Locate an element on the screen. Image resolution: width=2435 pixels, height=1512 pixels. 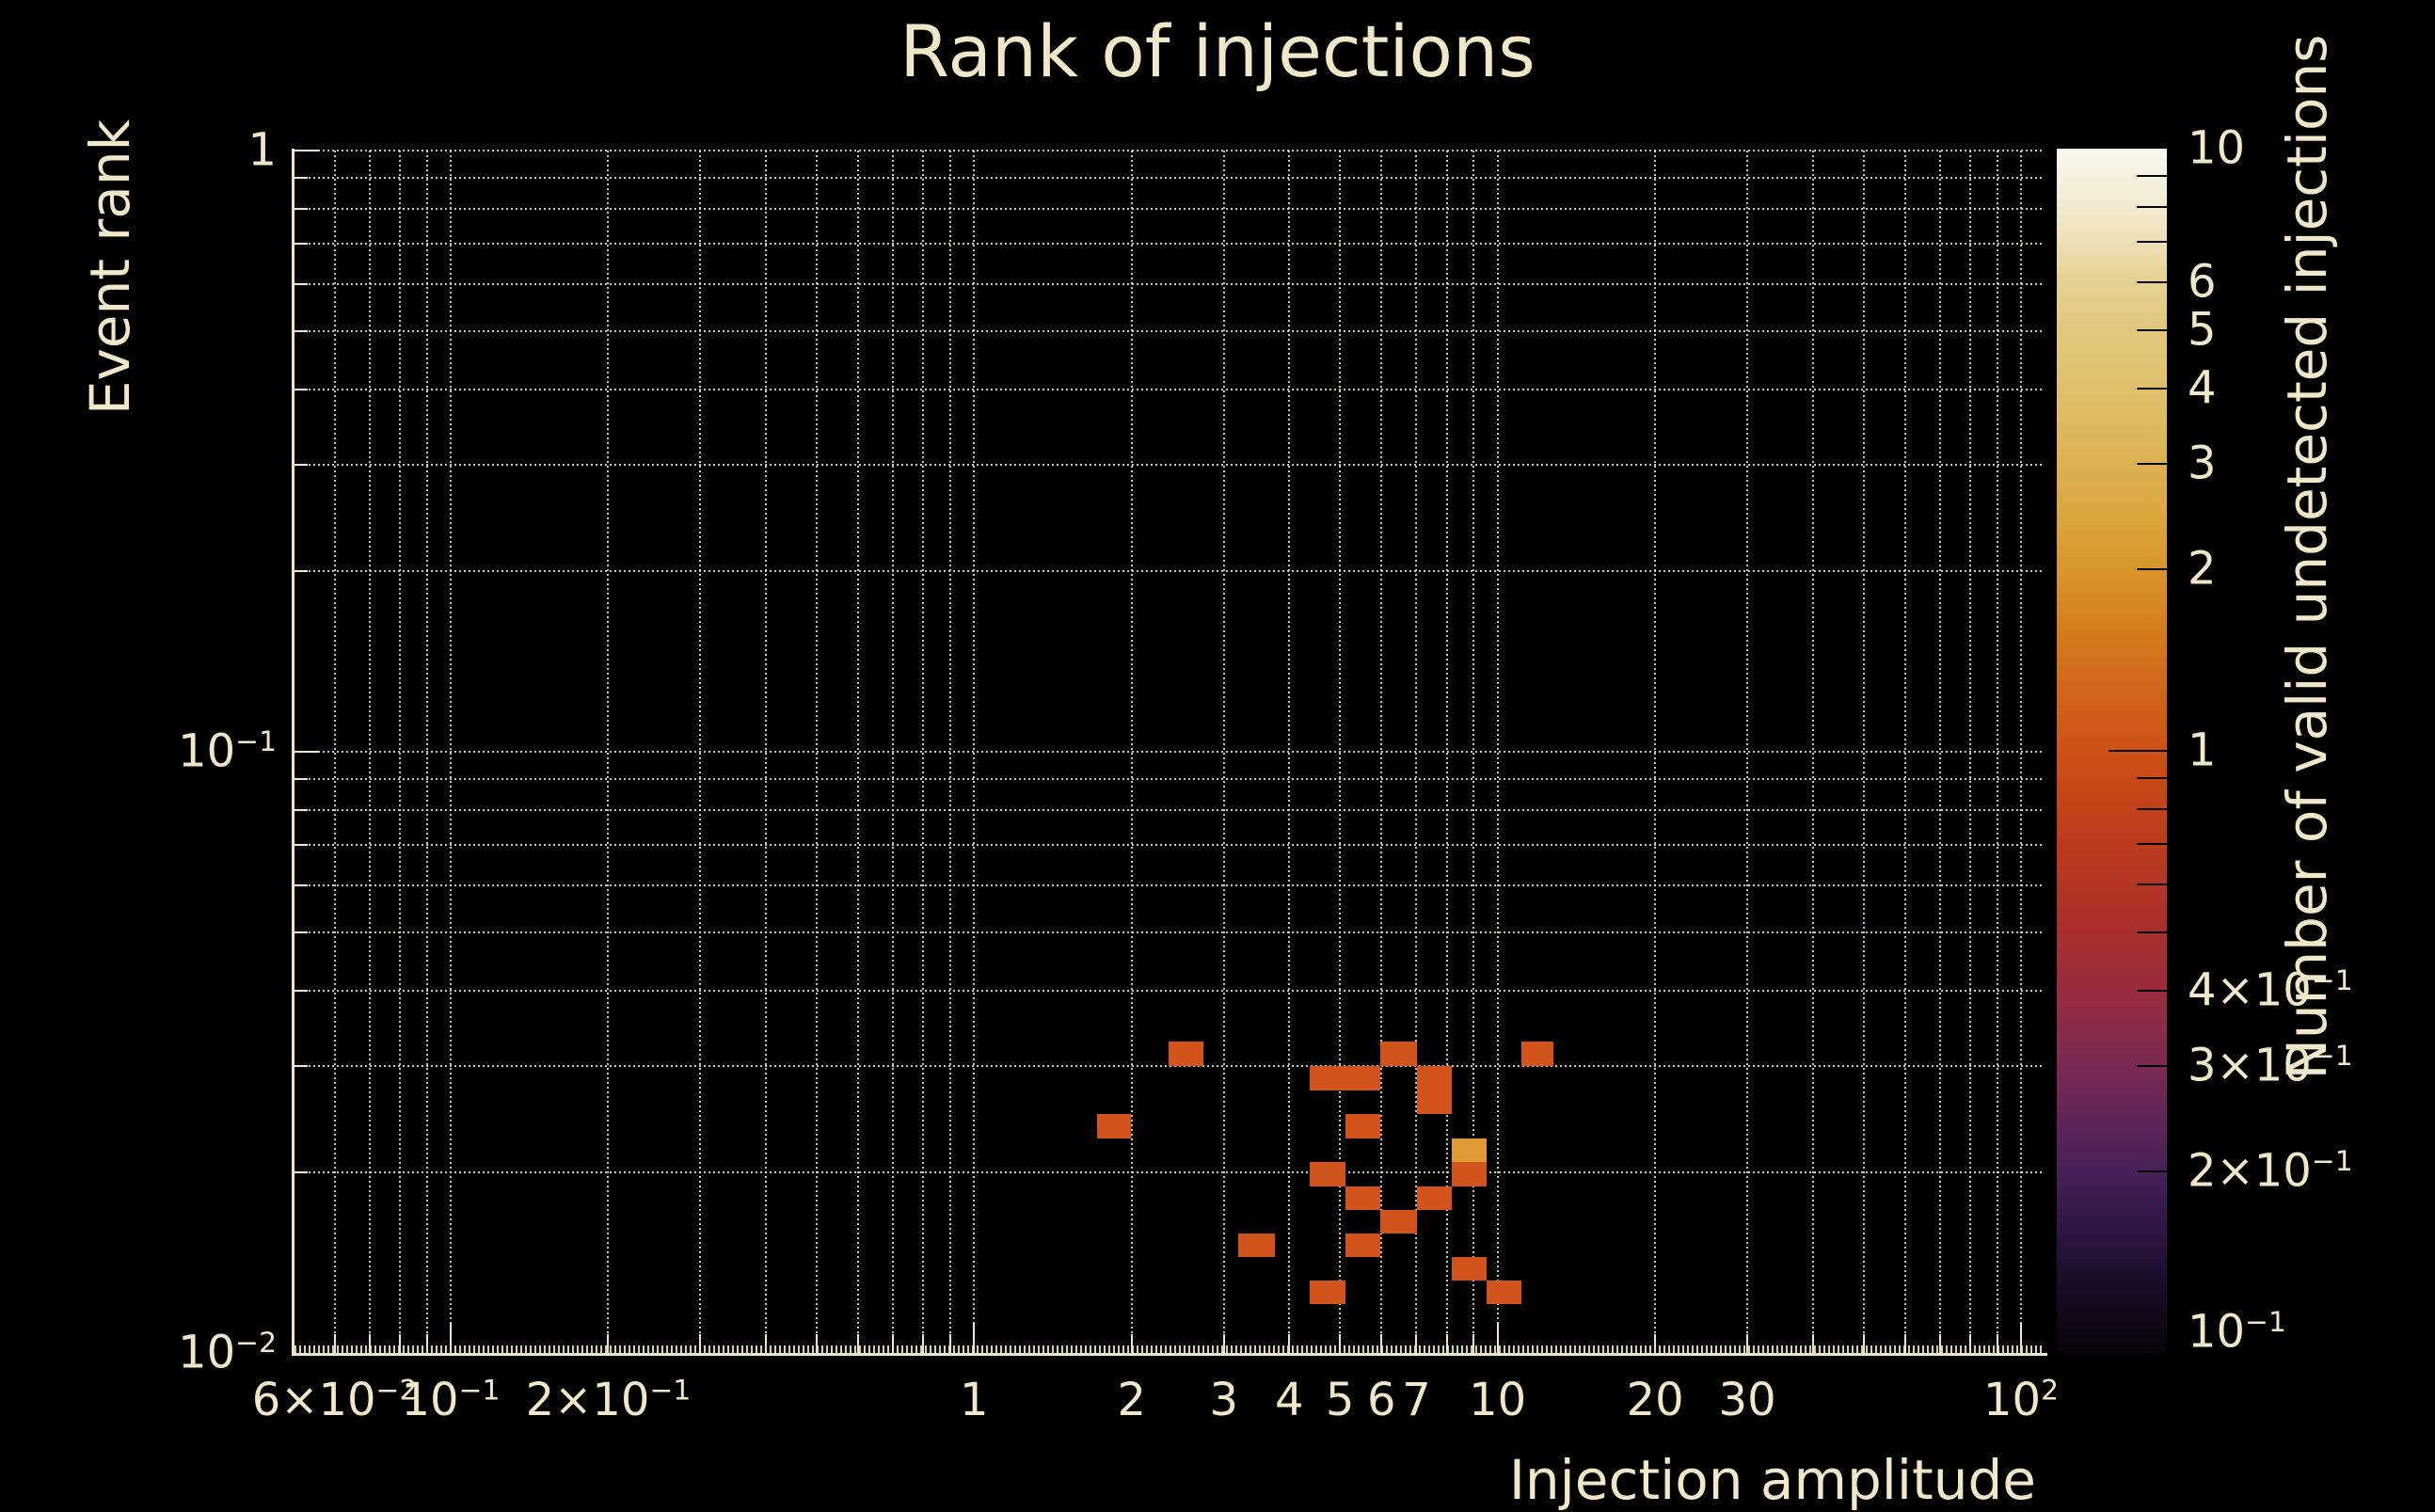
x-tick-label: 4 is located at coordinates (1289, 1400).